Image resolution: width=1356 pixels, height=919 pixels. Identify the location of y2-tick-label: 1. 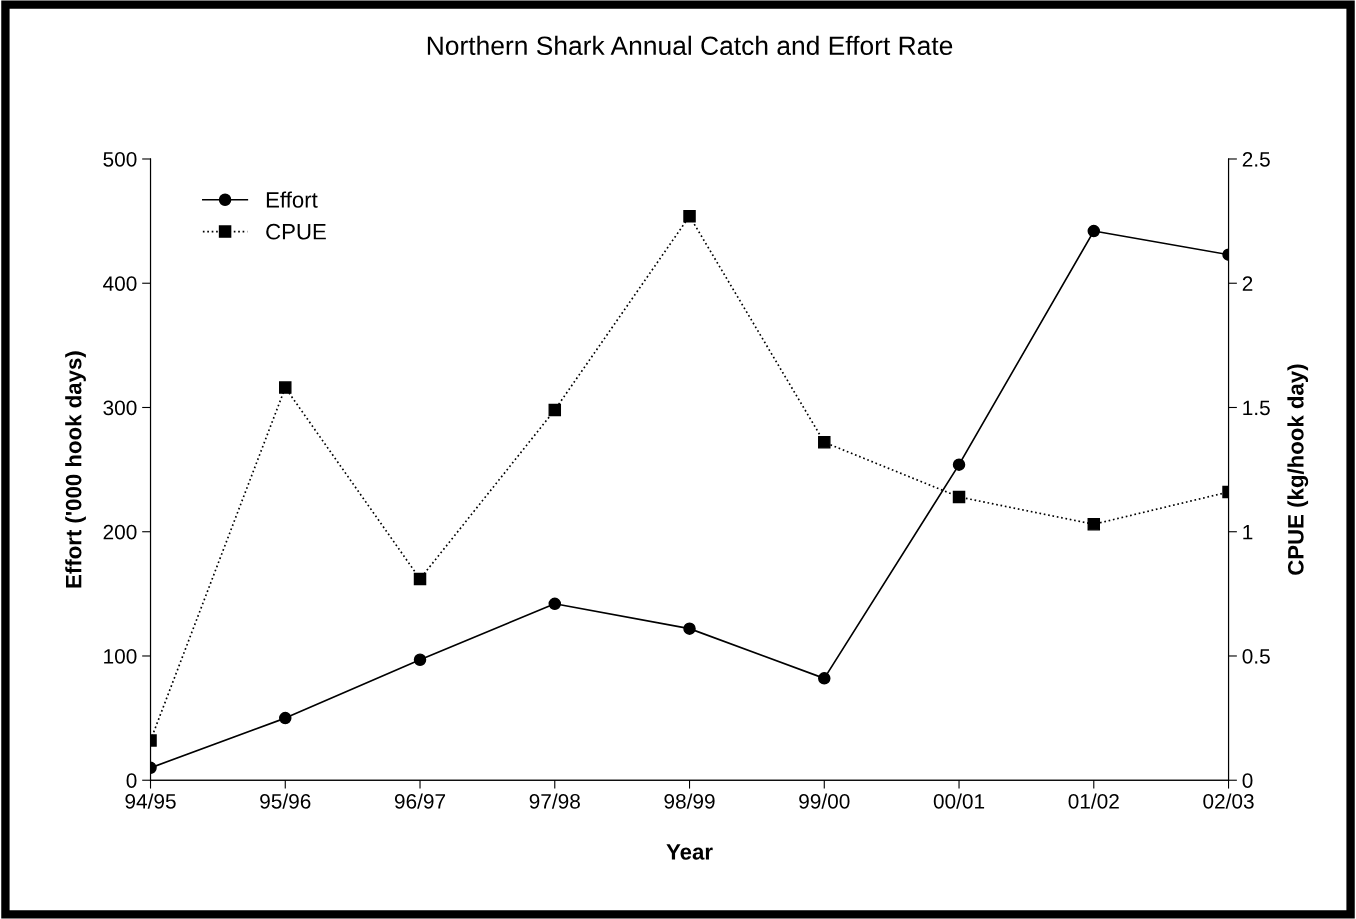
(1248, 532).